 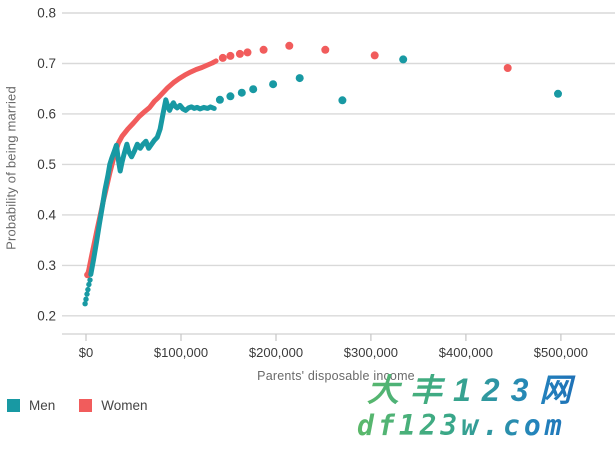 What do you see at coordinates (466, 352) in the screenshot?
I see `x-tick-label: $400,000` at bounding box center [466, 352].